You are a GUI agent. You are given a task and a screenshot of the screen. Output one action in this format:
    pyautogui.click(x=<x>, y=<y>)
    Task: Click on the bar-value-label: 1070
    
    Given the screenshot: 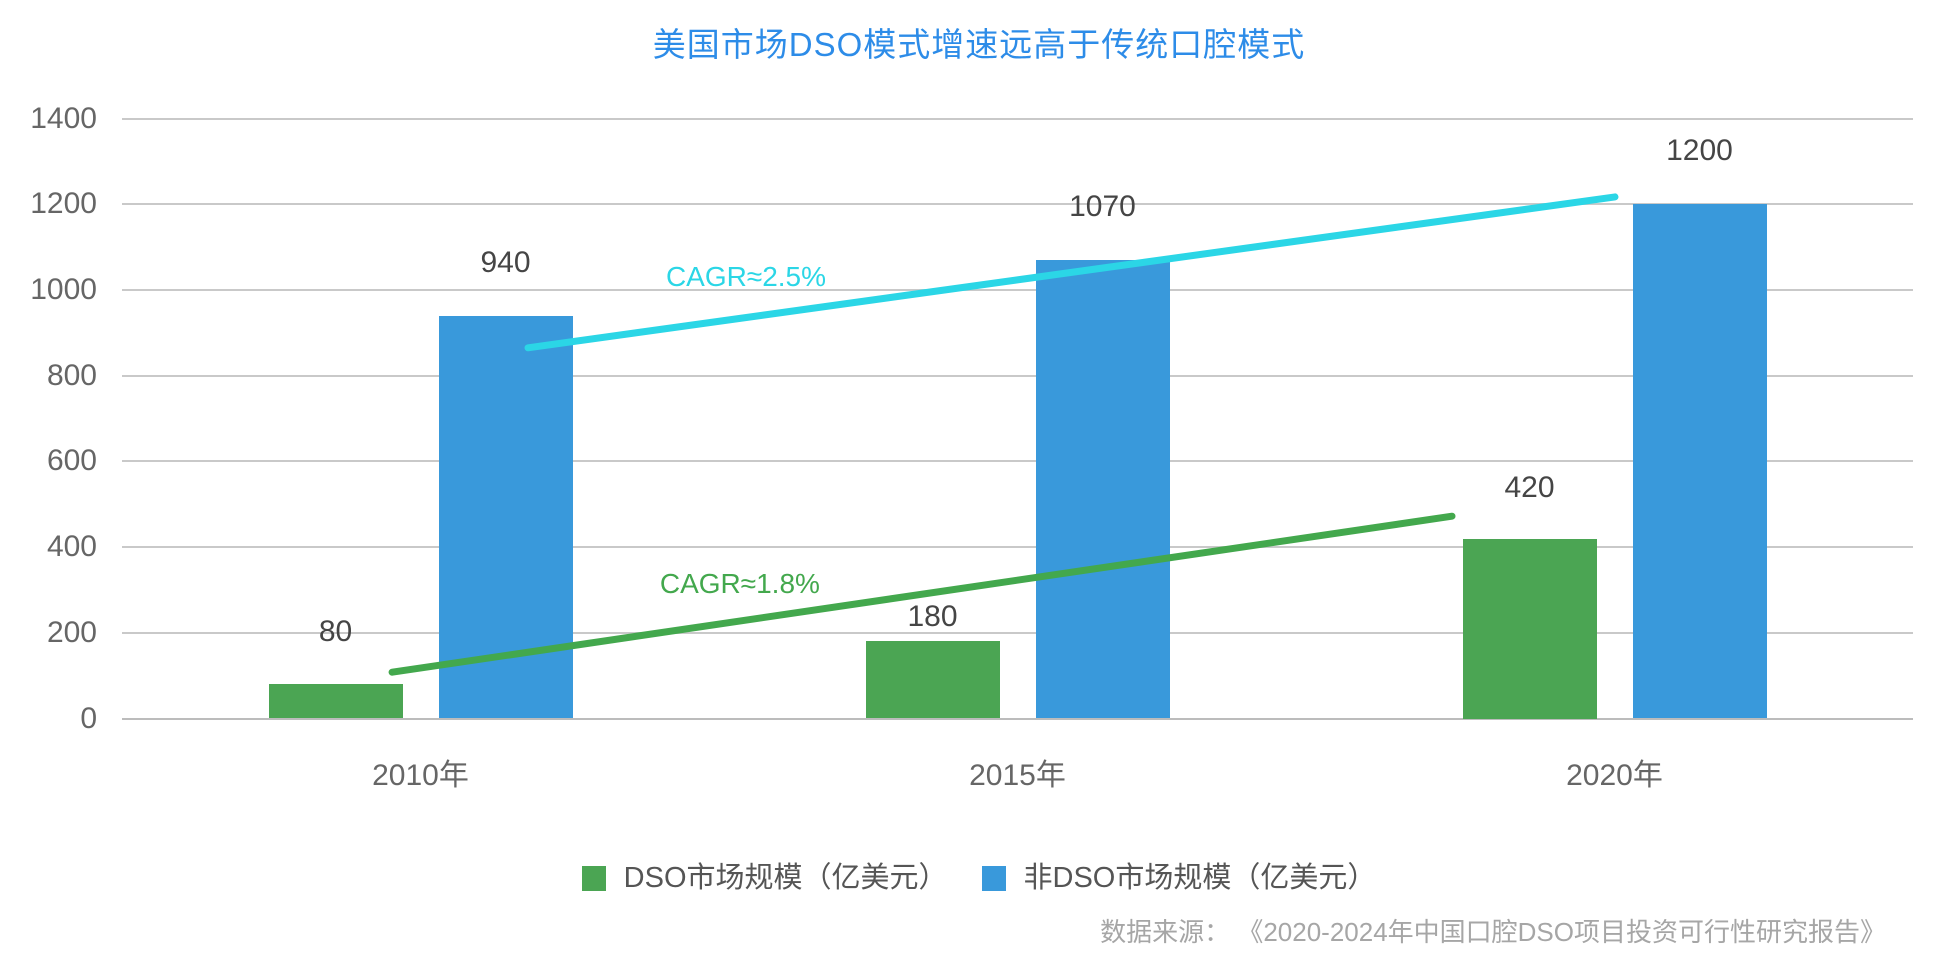 What is the action you would take?
    pyautogui.click(x=1102, y=206)
    